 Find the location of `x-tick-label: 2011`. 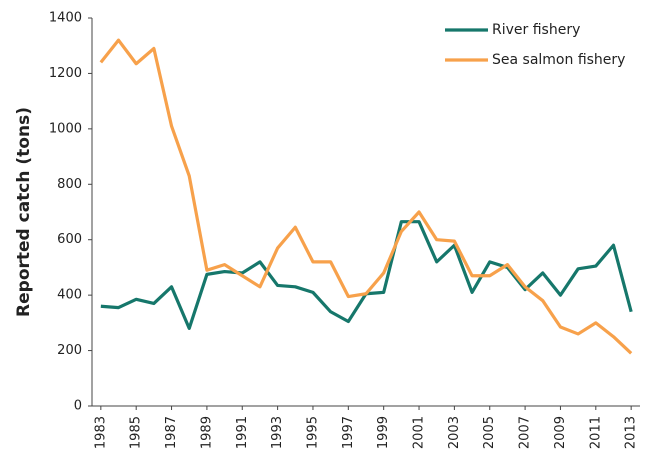

x-tick-label: 2011 is located at coordinates (595, 432).